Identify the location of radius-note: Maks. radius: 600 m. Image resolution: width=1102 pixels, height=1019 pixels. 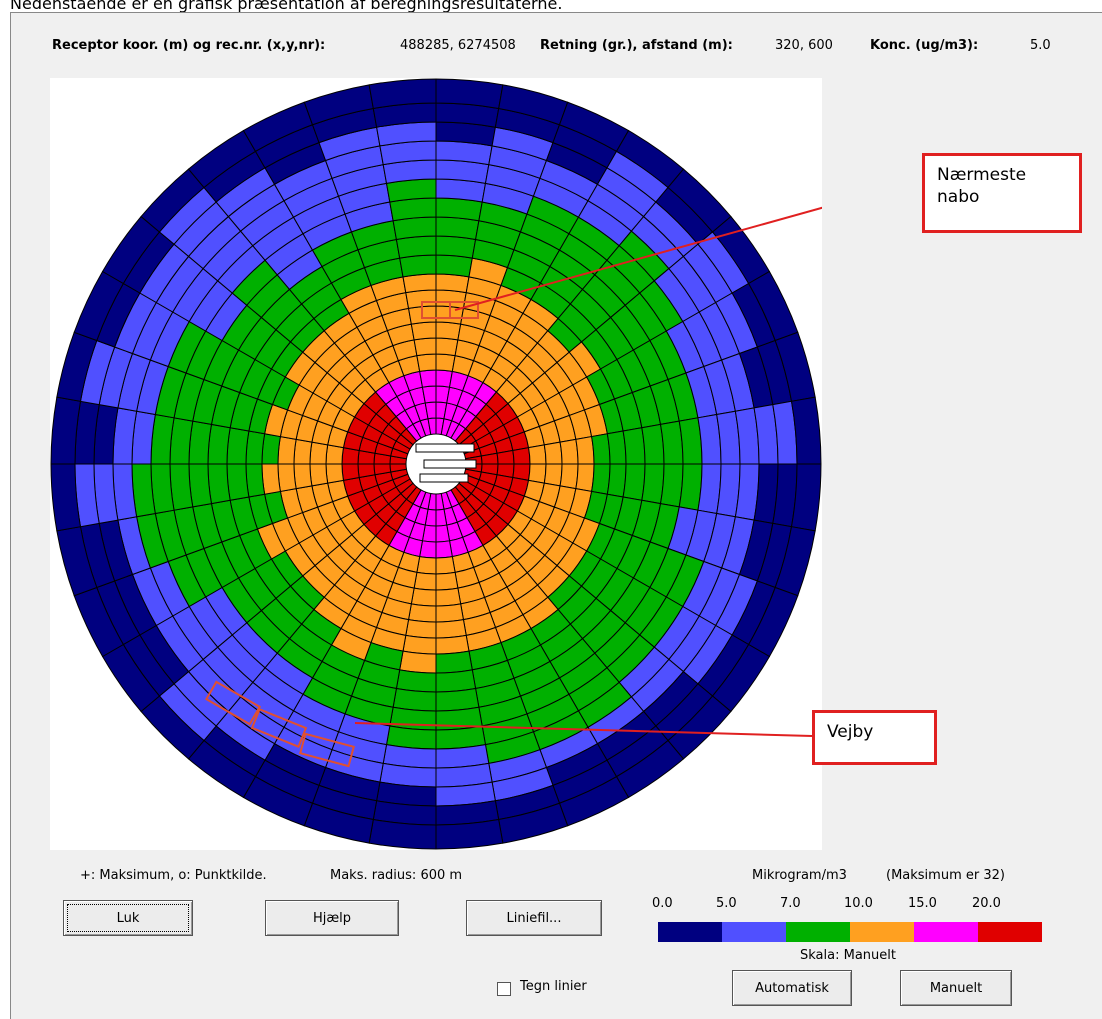
(396, 875).